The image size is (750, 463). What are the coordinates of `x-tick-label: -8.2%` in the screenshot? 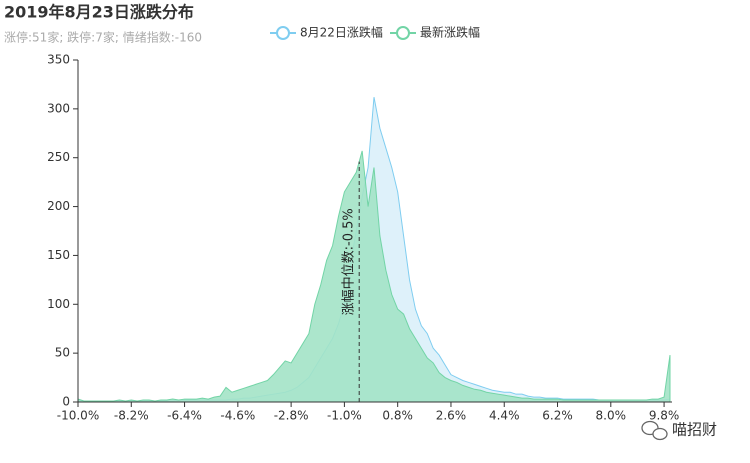 It's located at (131, 416).